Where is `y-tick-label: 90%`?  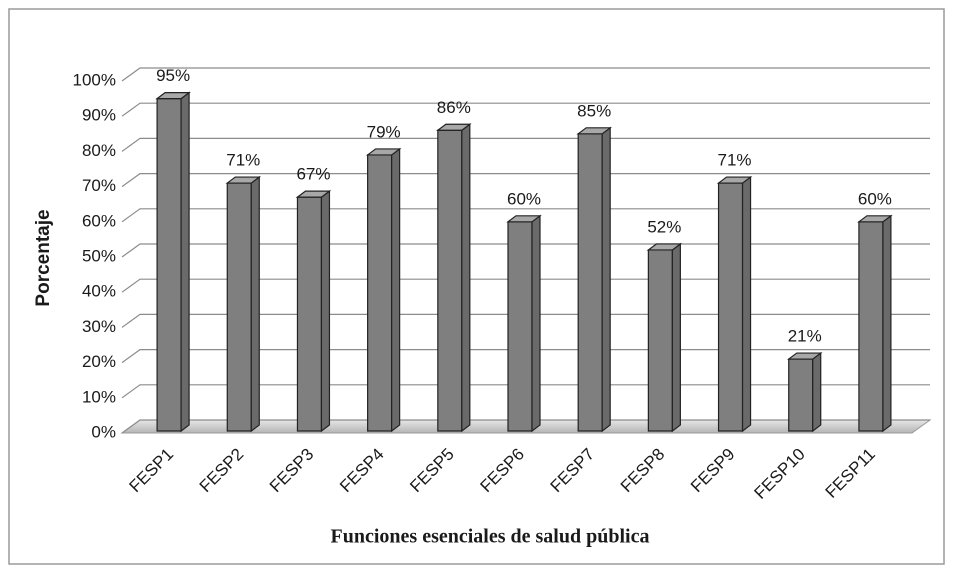 y-tick-label: 90% is located at coordinates (99, 115).